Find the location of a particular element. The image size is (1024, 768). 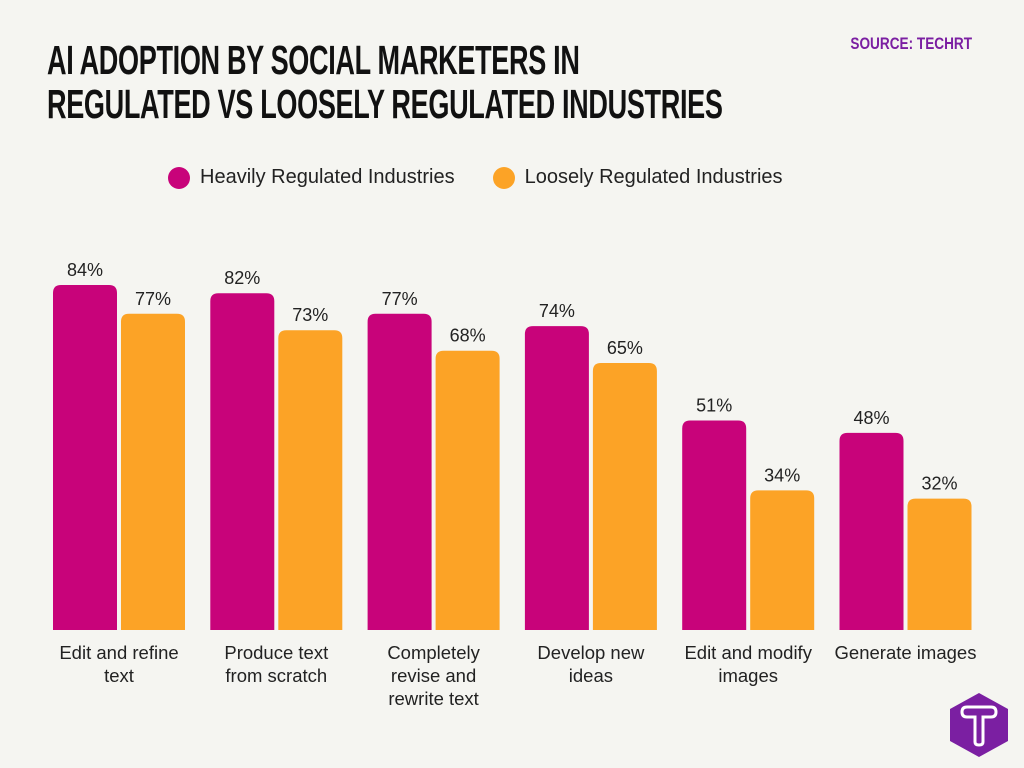

data-label: 65% is located at coordinates (625, 348).